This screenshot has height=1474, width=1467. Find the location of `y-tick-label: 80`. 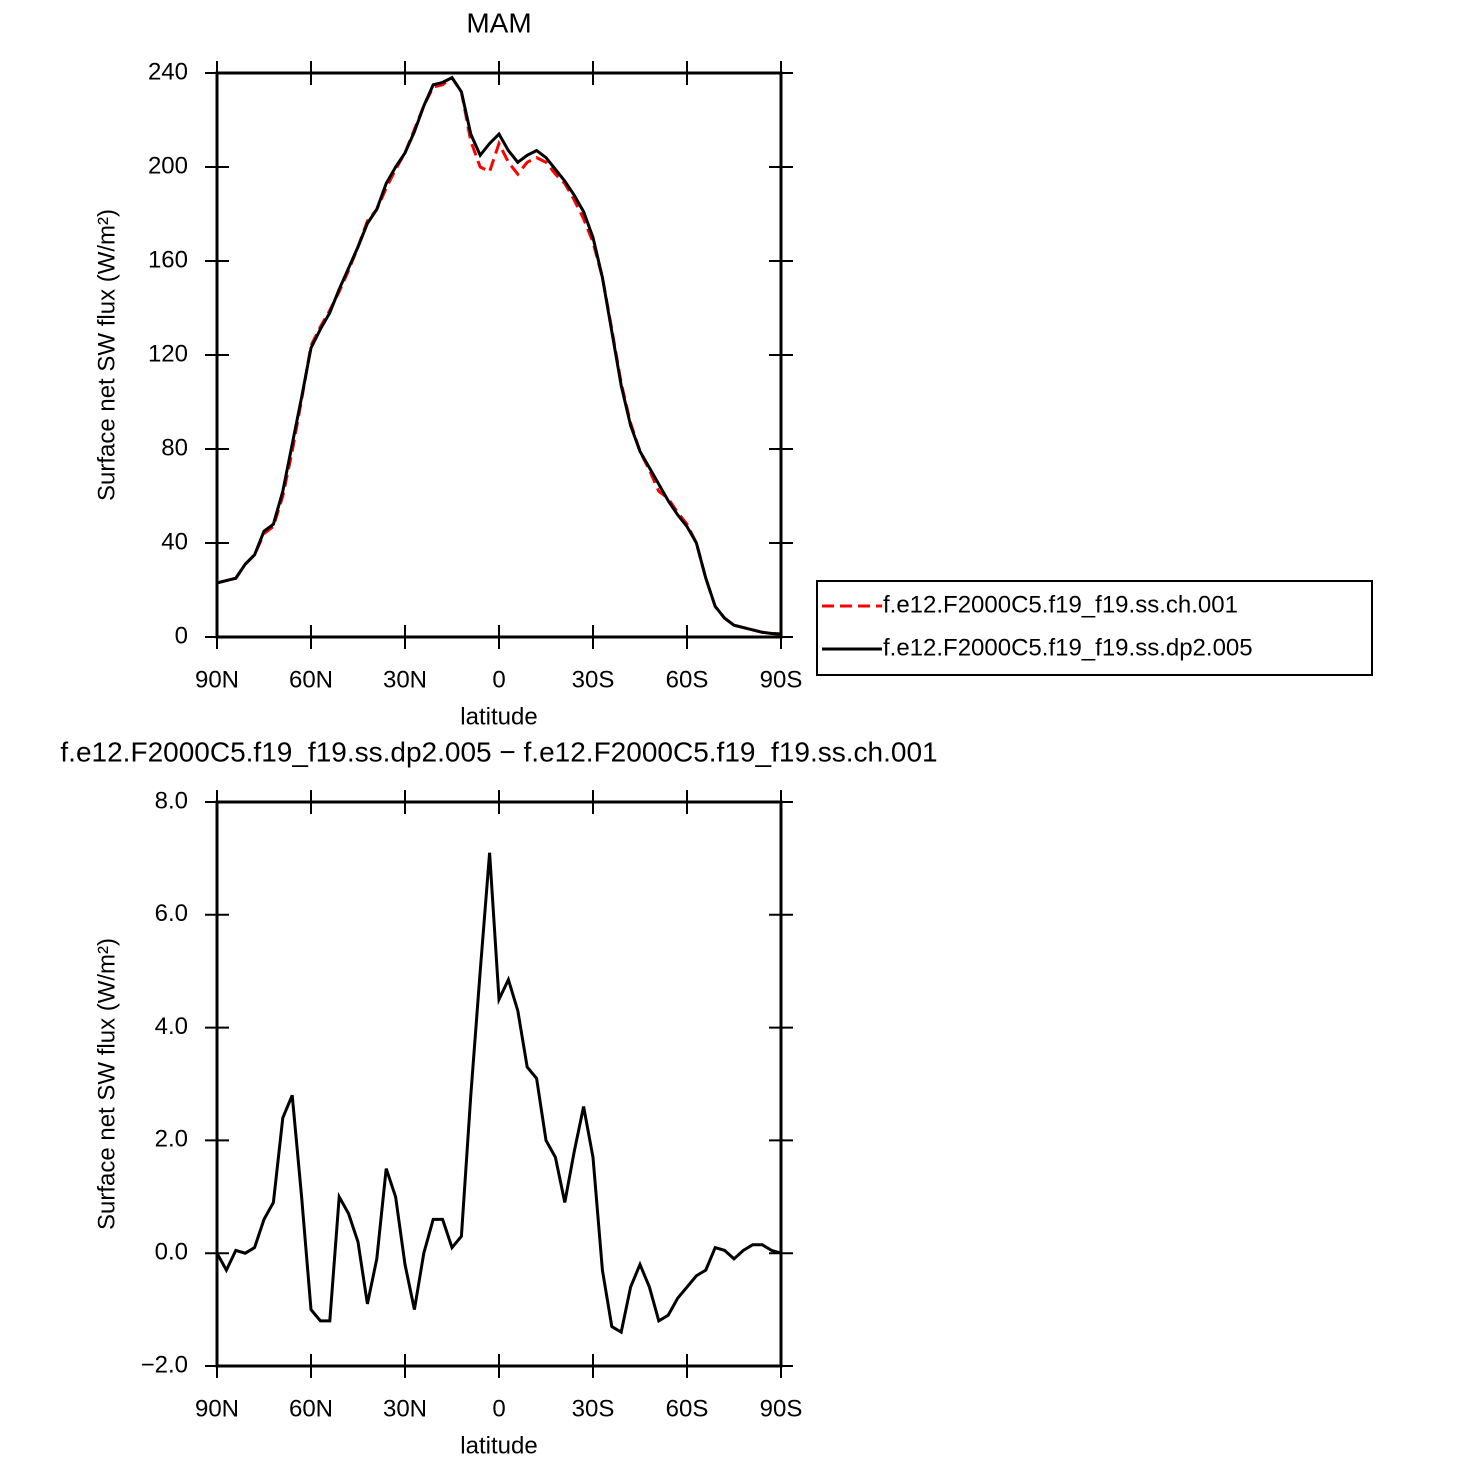

y-tick-label: 80 is located at coordinates (174, 447).